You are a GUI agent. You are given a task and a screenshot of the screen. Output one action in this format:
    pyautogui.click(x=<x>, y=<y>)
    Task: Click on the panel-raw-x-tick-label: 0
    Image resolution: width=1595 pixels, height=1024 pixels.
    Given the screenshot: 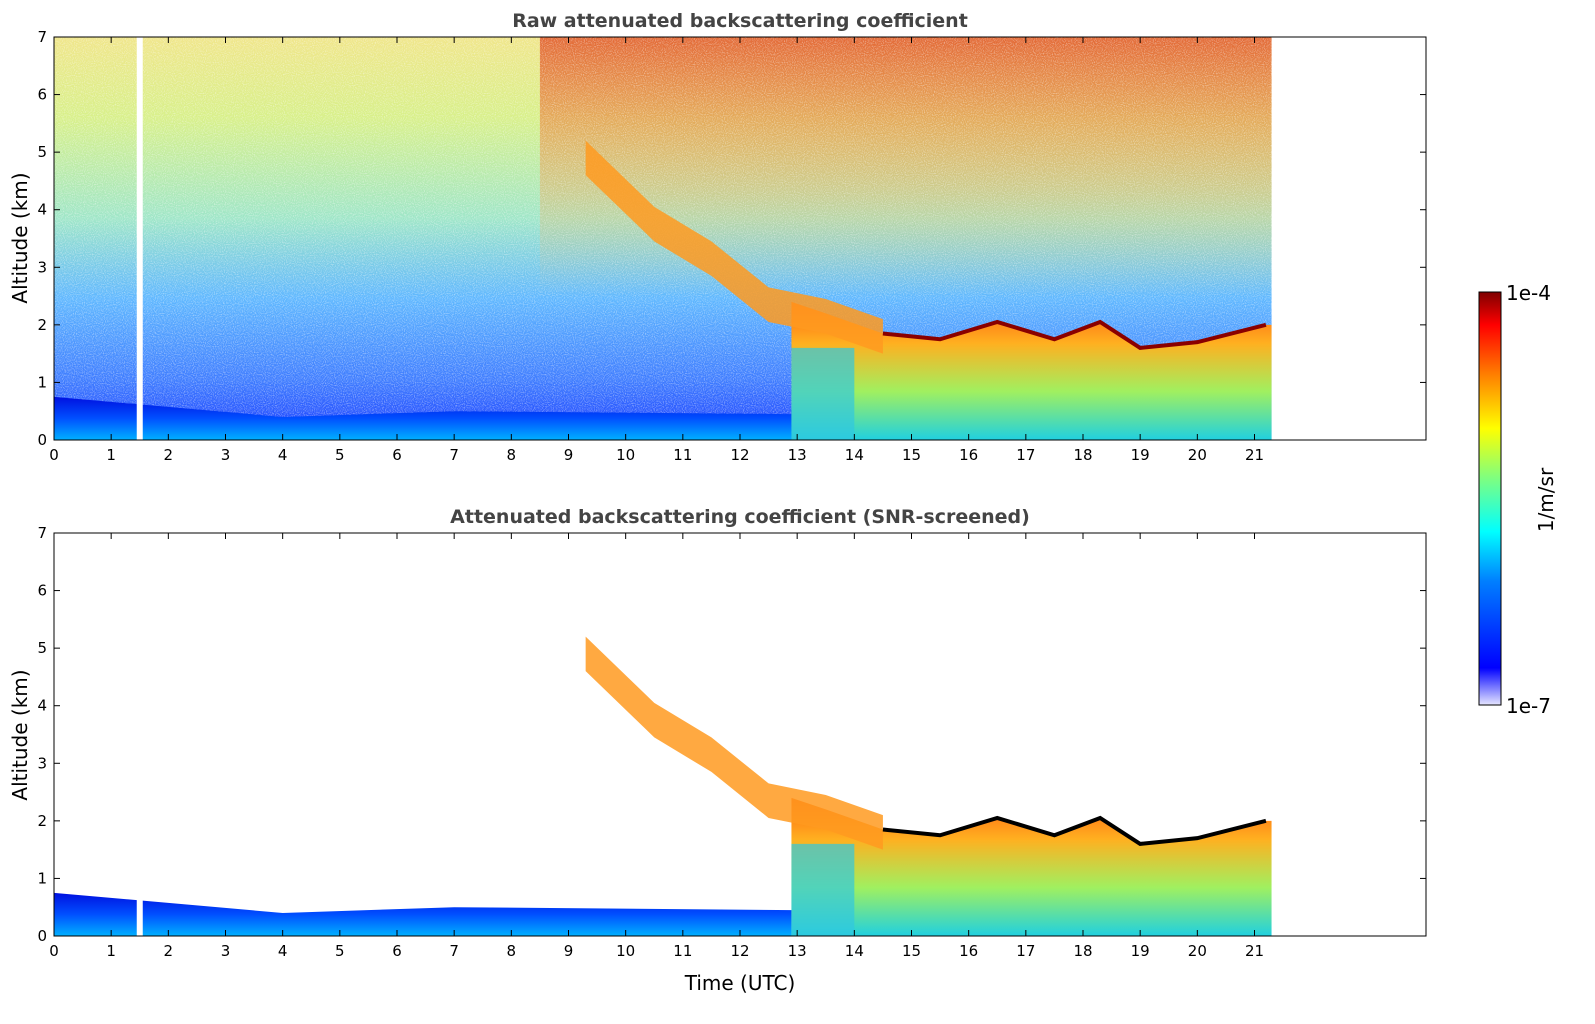 What is the action you would take?
    pyautogui.click(x=54, y=455)
    